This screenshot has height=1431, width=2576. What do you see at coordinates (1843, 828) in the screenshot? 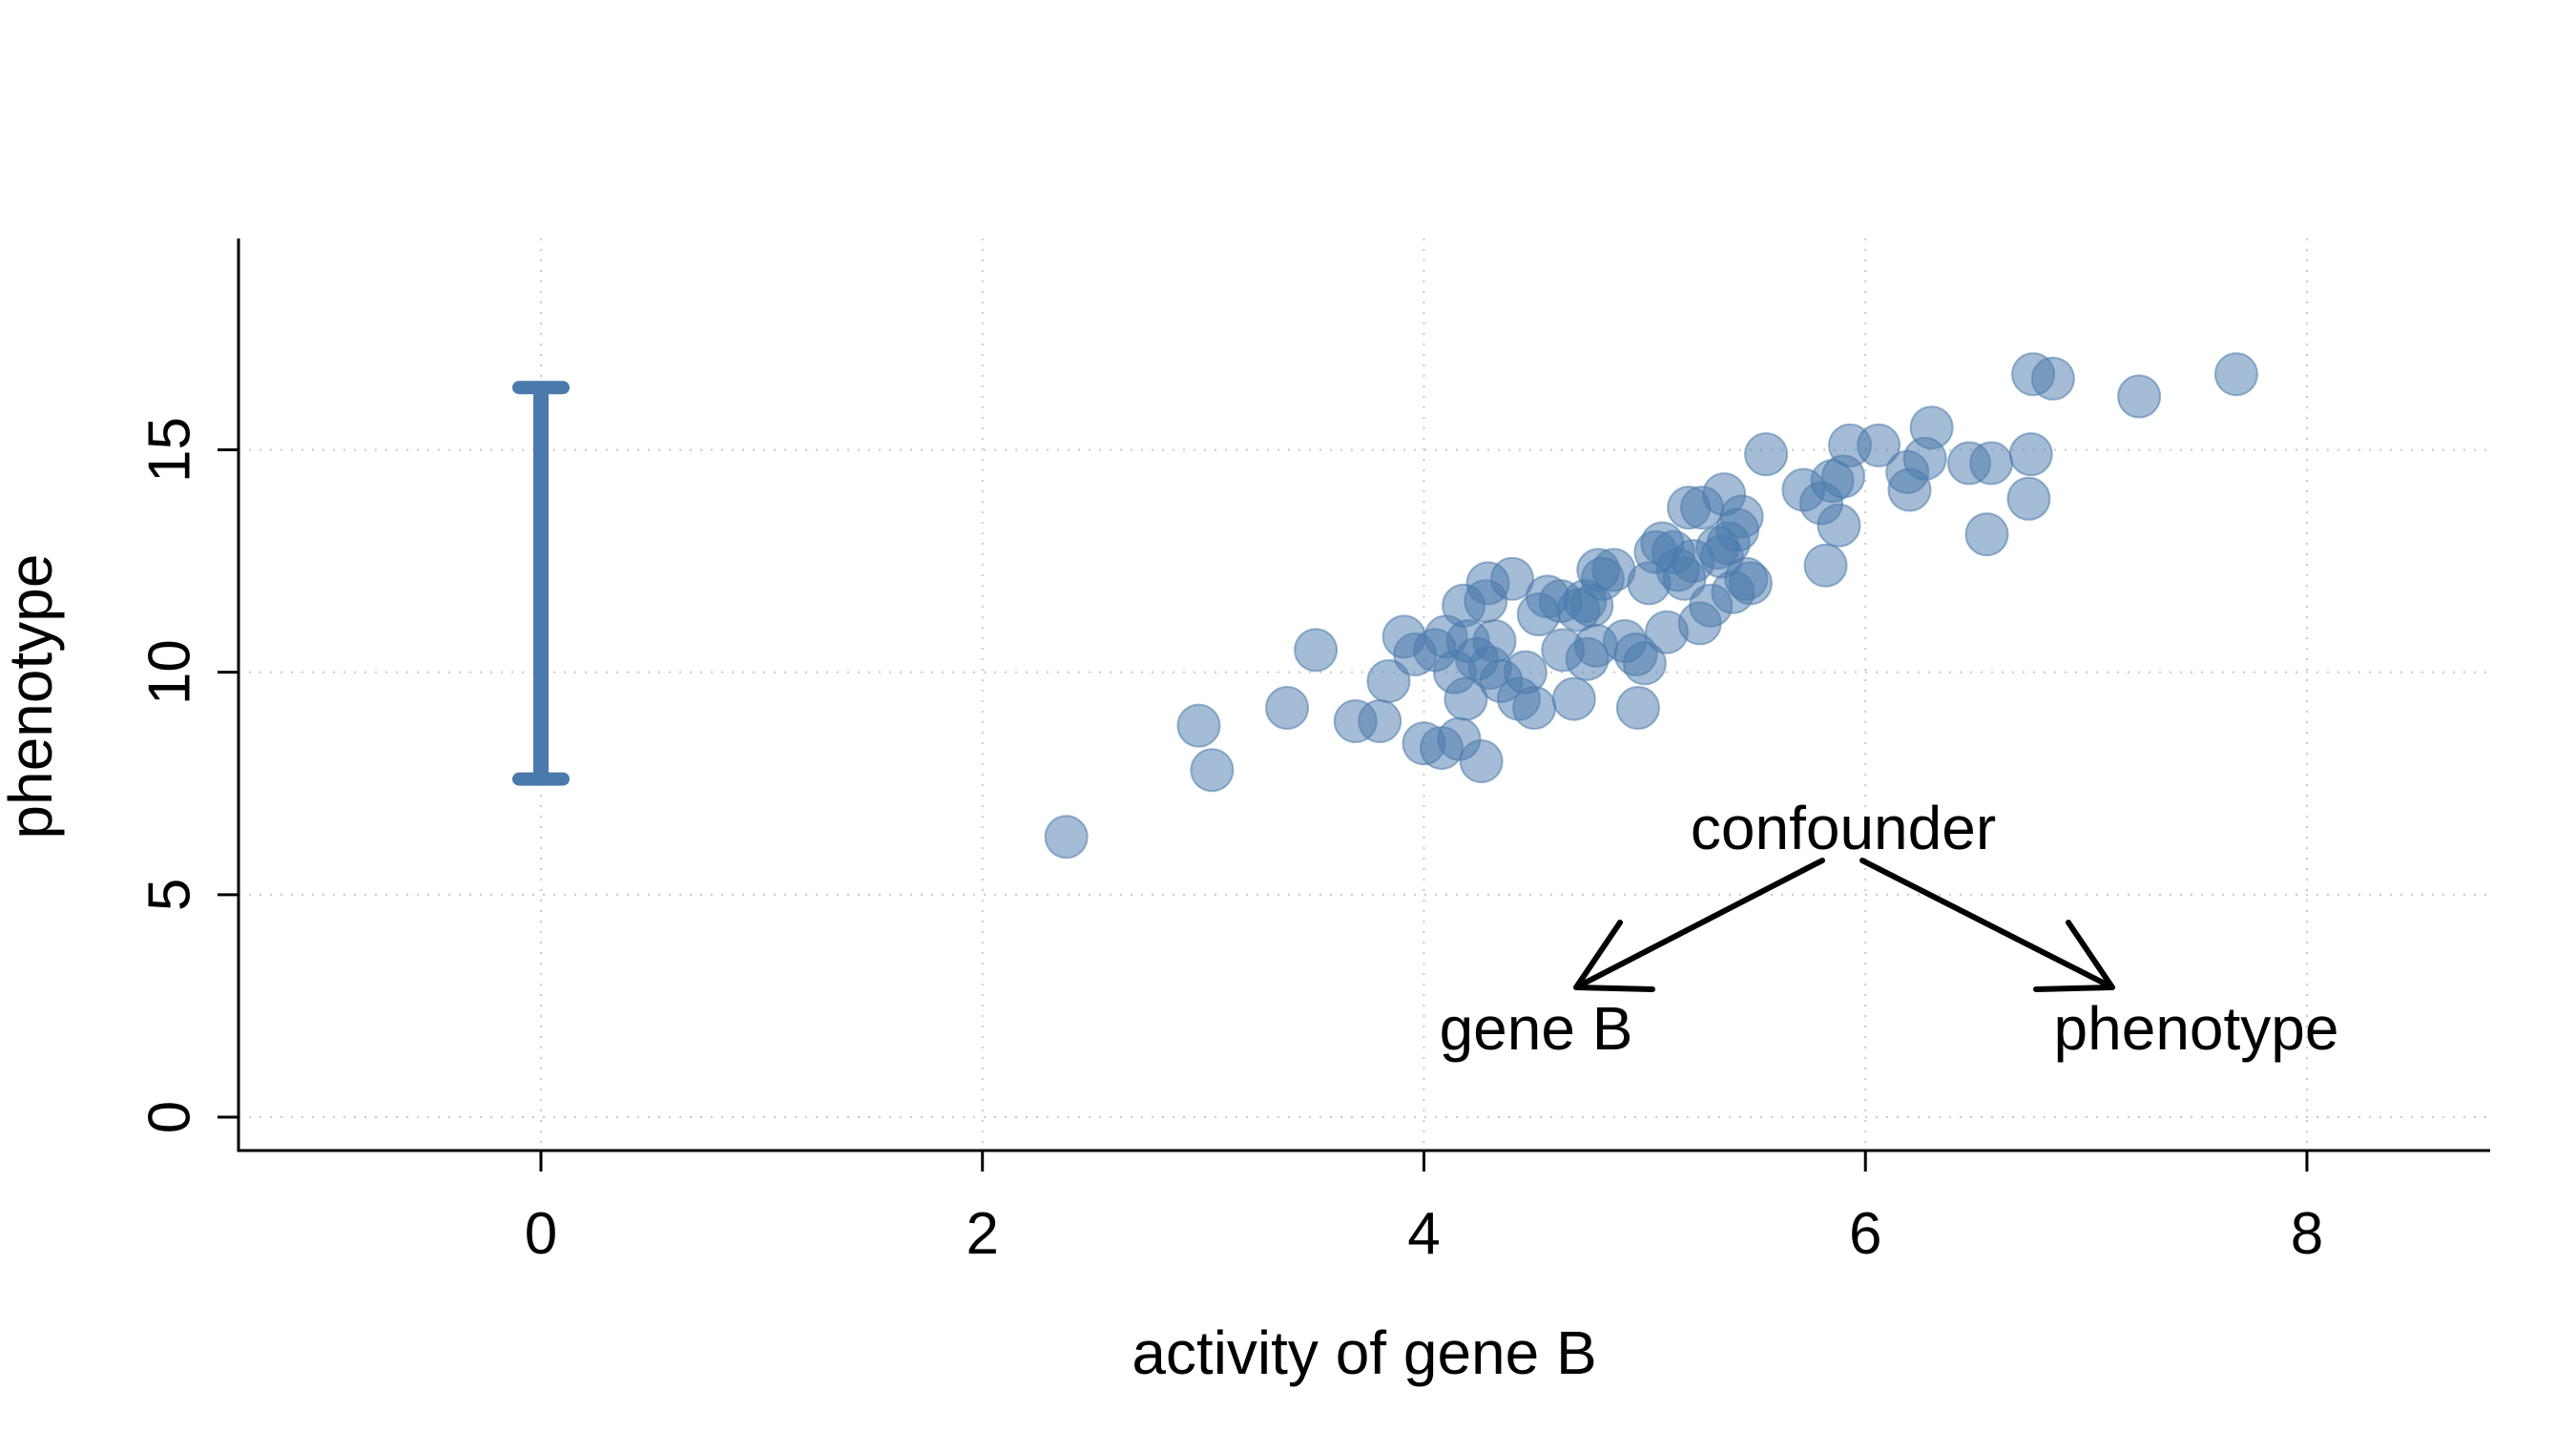
I see `annotation-confounder: confounder` at bounding box center [1843, 828].